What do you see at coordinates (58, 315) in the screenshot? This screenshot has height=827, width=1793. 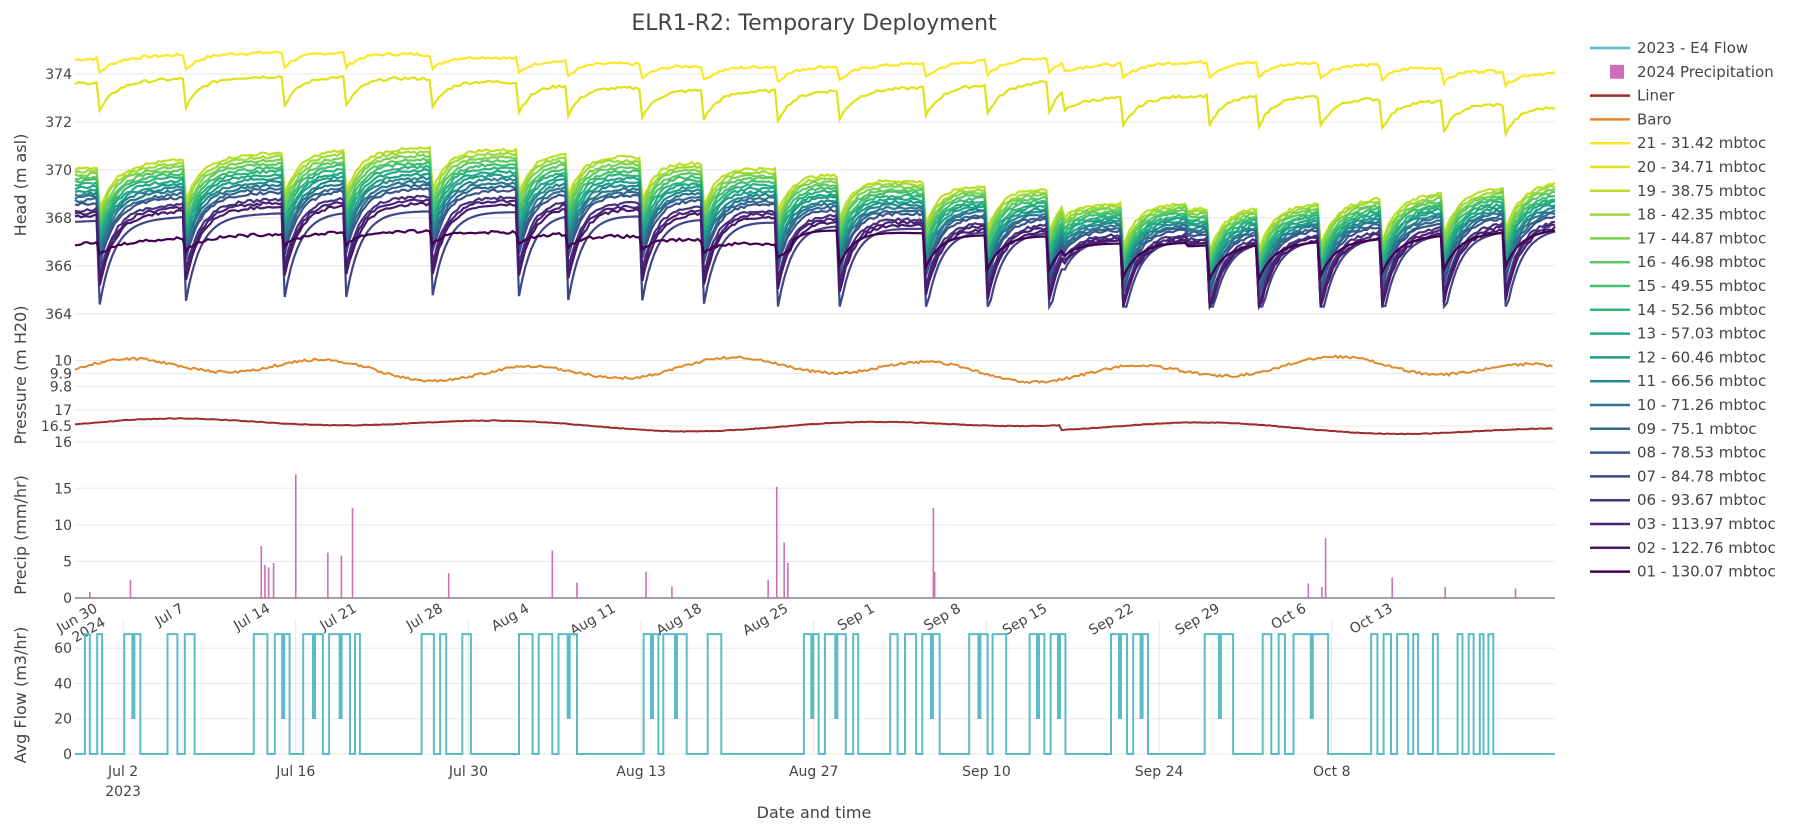 I see `head-y-tick-label: 364` at bounding box center [58, 315].